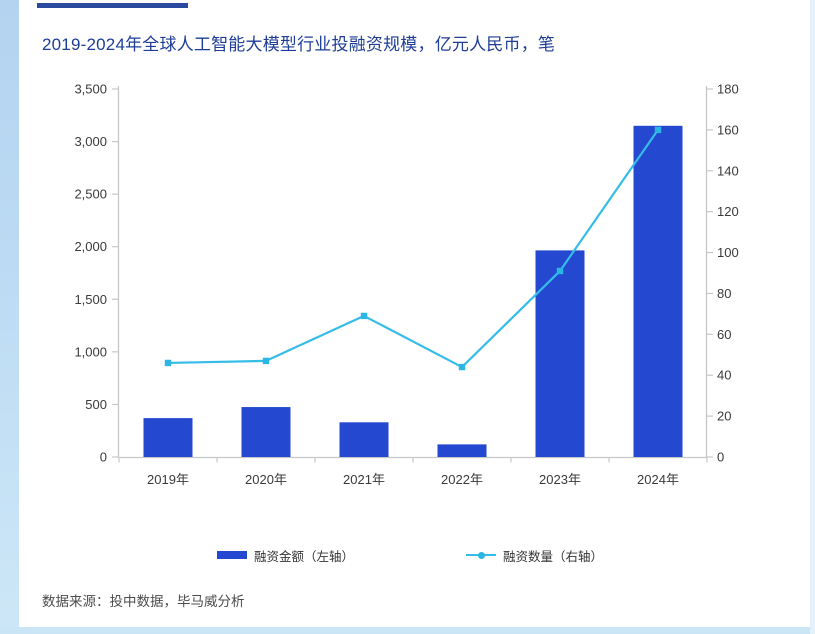 The height and width of the screenshot is (634, 815). I want to click on data-source-note: 数据来源：投中数据，毕马威分析, so click(143, 601).